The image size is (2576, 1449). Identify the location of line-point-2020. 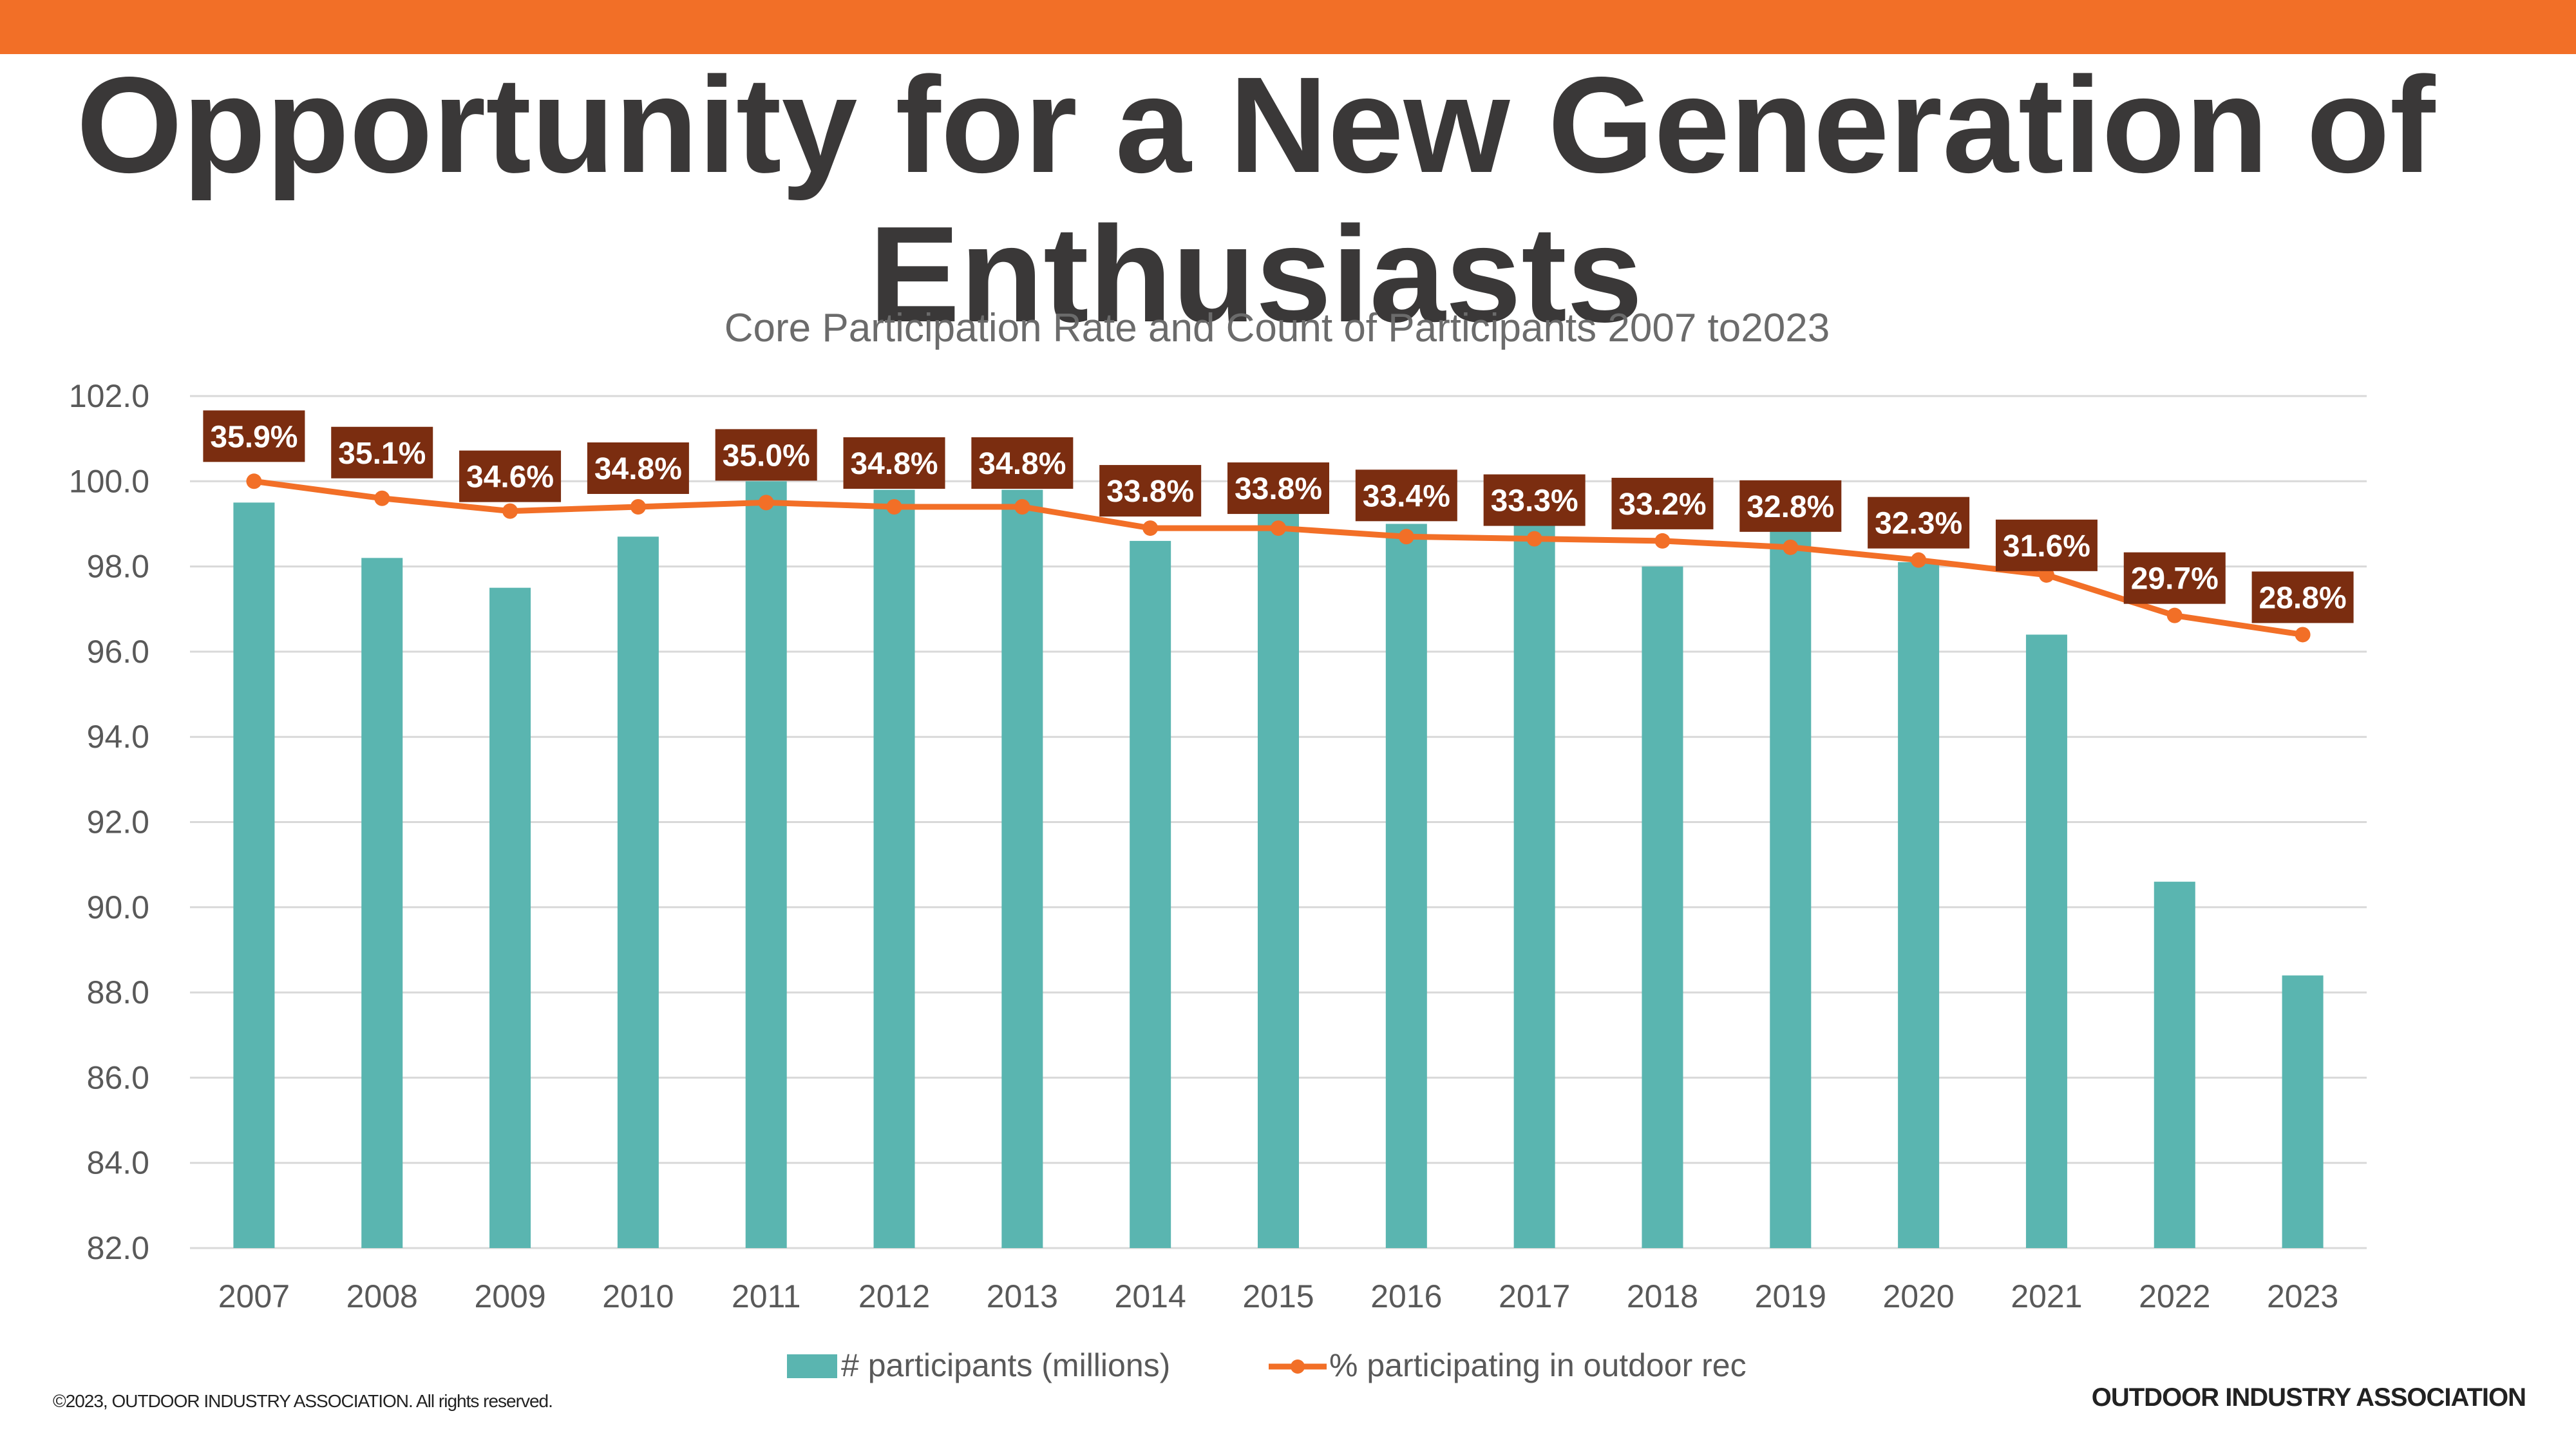
(1919, 560).